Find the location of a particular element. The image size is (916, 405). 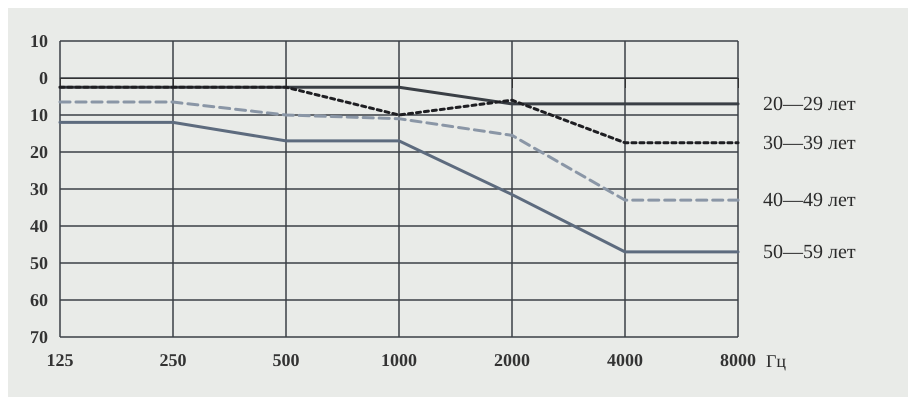

y-tick-label: 40 is located at coordinates (39, 226).